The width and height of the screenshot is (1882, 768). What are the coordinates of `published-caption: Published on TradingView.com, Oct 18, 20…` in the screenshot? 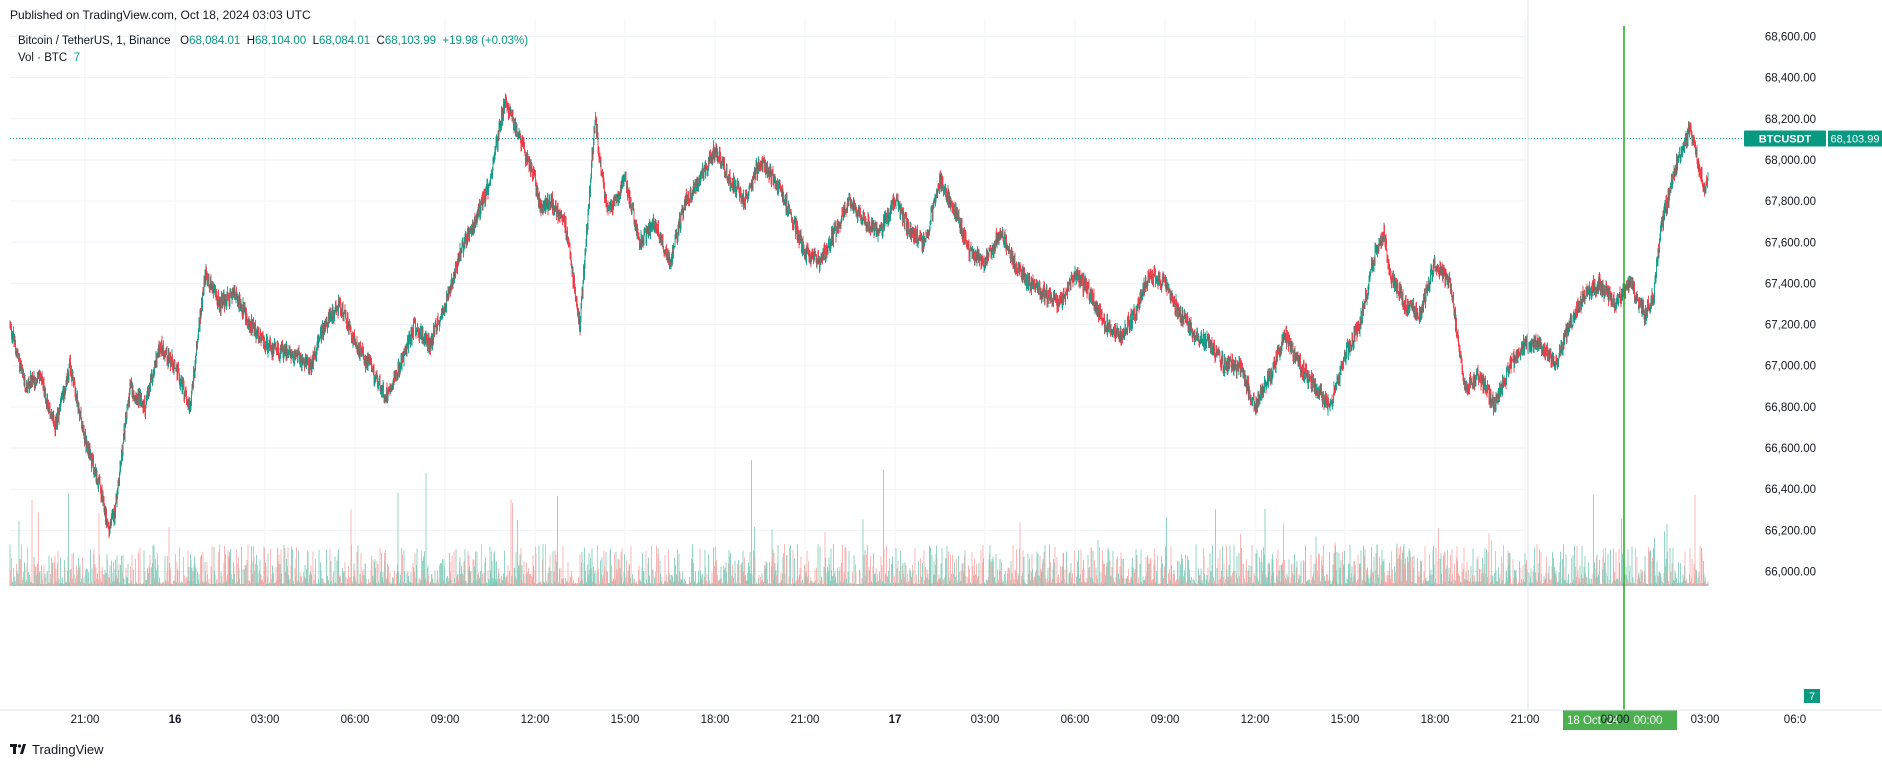 It's located at (160, 15).